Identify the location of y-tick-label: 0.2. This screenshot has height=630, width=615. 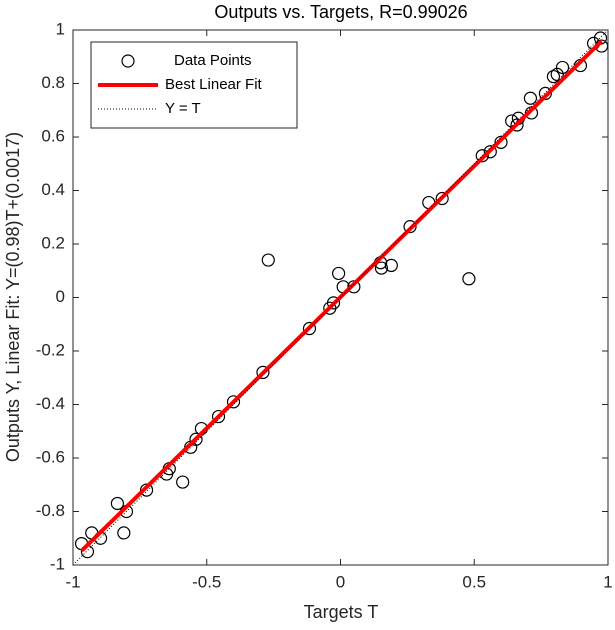
(53, 242).